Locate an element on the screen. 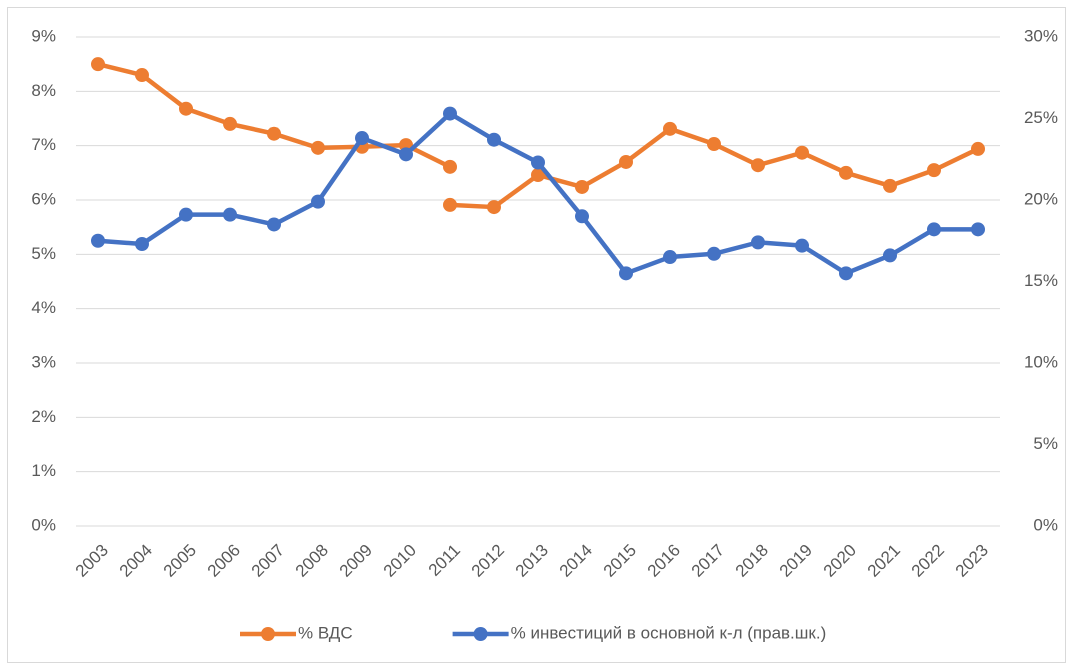 The width and height of the screenshot is (1073, 670). y2-tick-label: 30% is located at coordinates (1041, 35).